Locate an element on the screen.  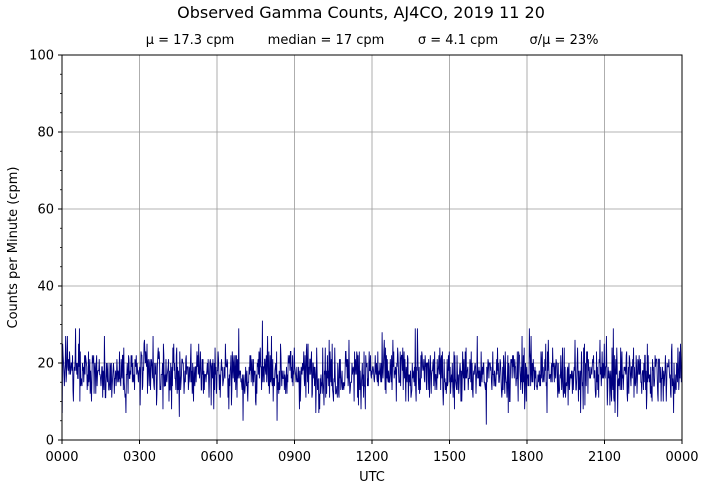
x-axis-label: UTC is located at coordinates (372, 477).